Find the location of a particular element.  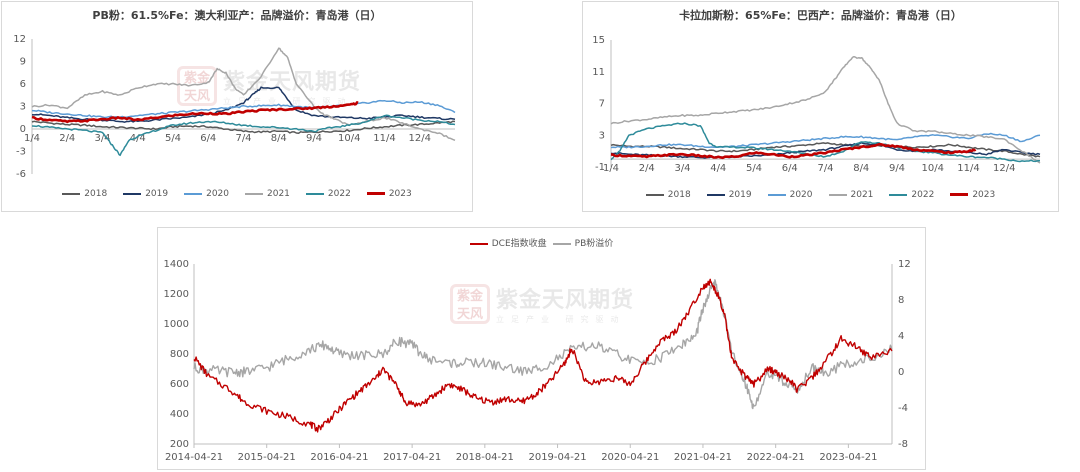

series-line-2021 is located at coordinates (825, 110).